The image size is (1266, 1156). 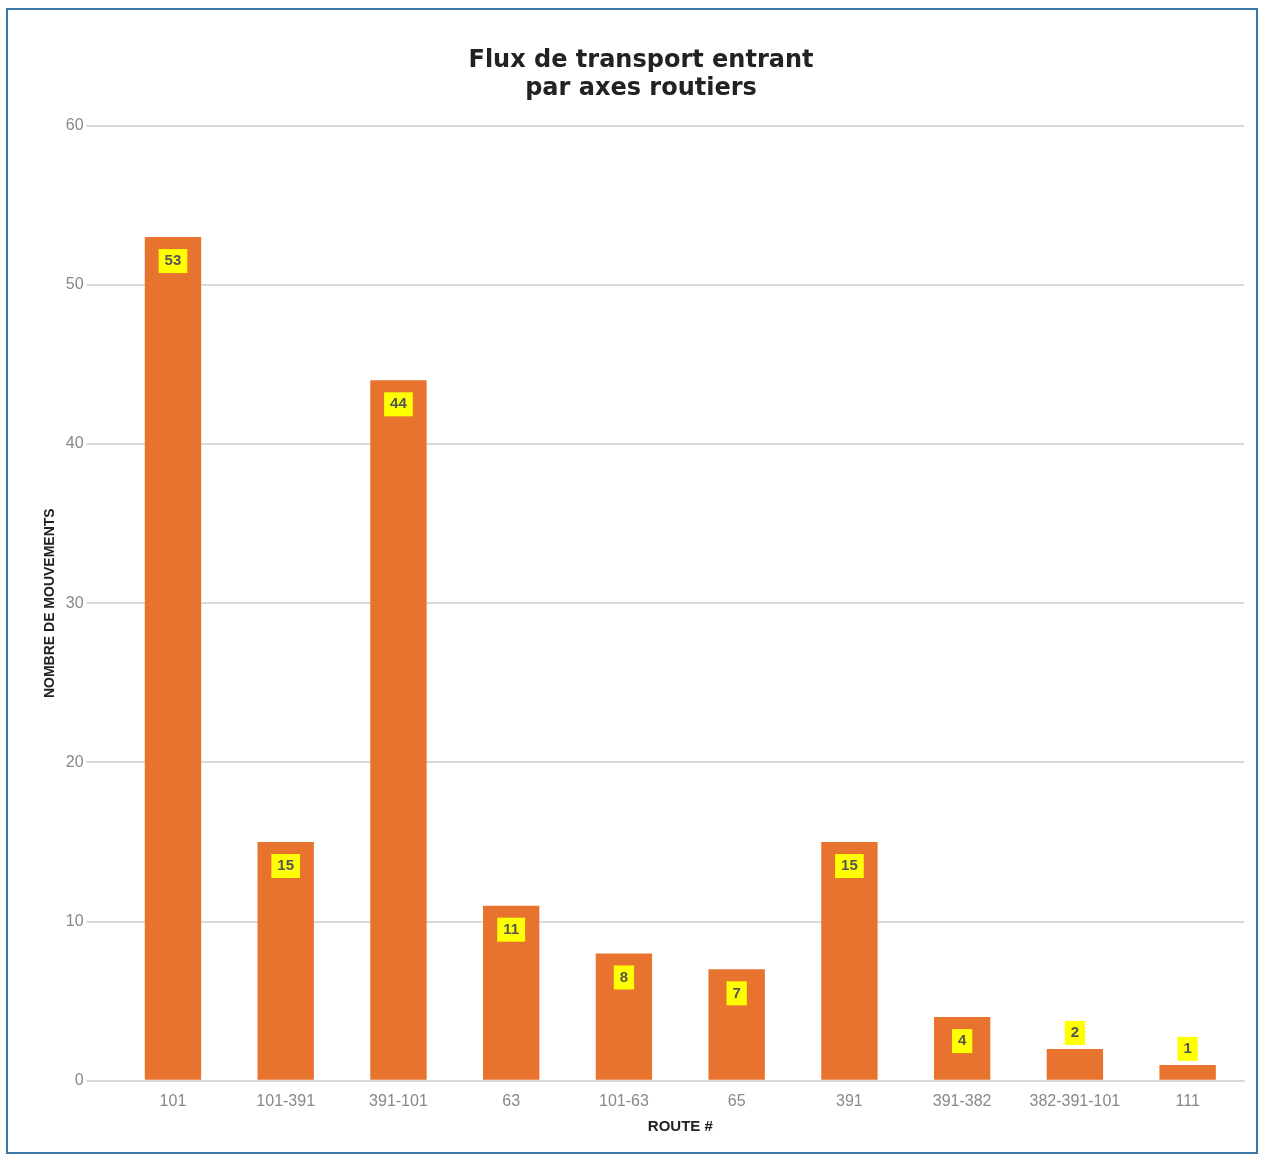 I want to click on y-tick-label: 10, so click(x=74, y=921).